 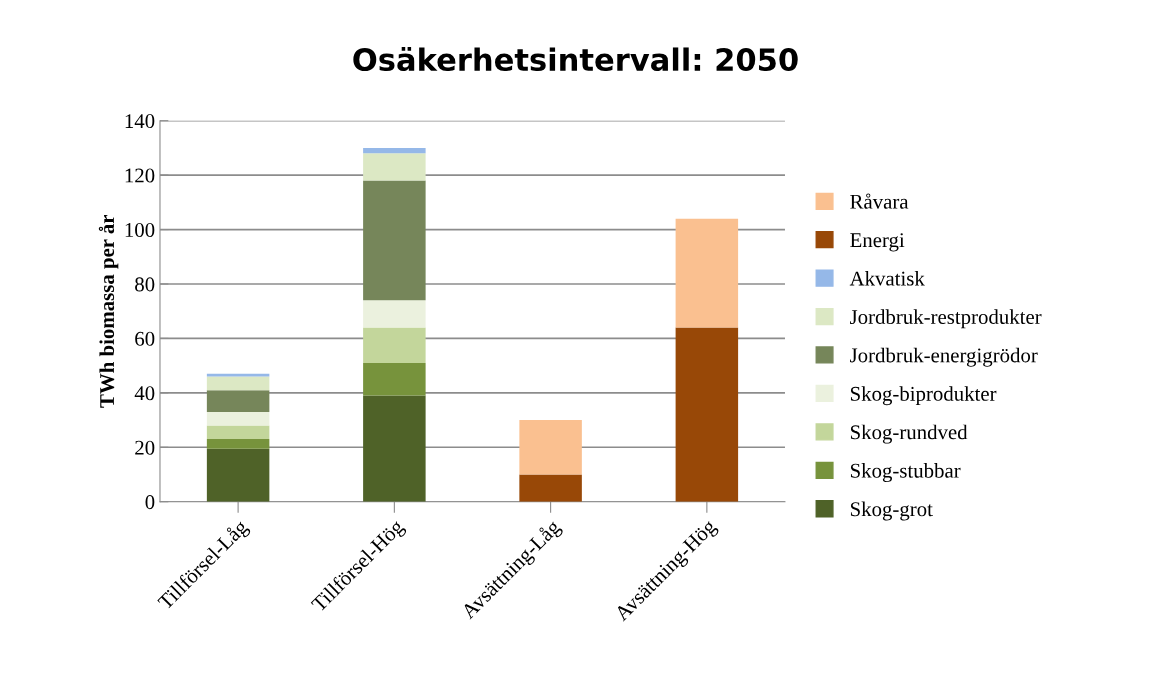 I want to click on y-tick-label: 40, so click(x=144, y=393).